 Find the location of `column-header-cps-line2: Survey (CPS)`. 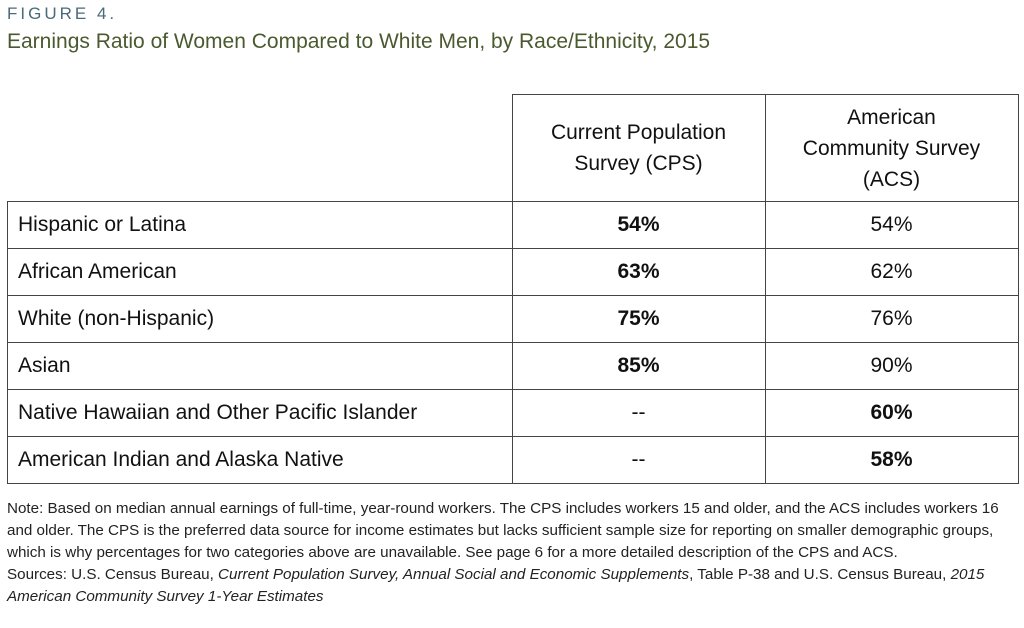

column-header-cps-line2: Survey (CPS) is located at coordinates (638, 163).